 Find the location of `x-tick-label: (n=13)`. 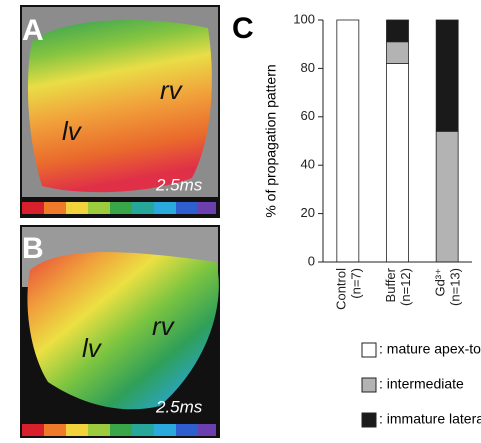

x-tick-label: (n=13) is located at coordinates (455, 287).